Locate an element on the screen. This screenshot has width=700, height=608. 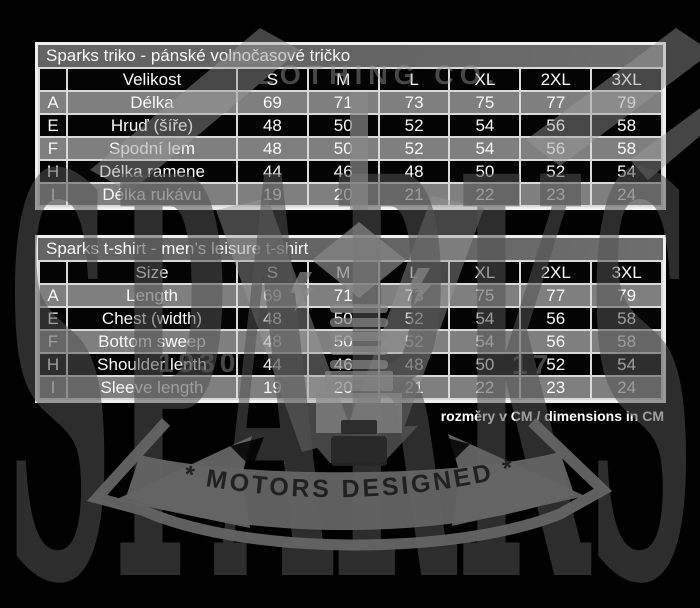
measurement-row: E Hruď (šíře) 48 50 52 54 56 58 is located at coordinates (350, 125).